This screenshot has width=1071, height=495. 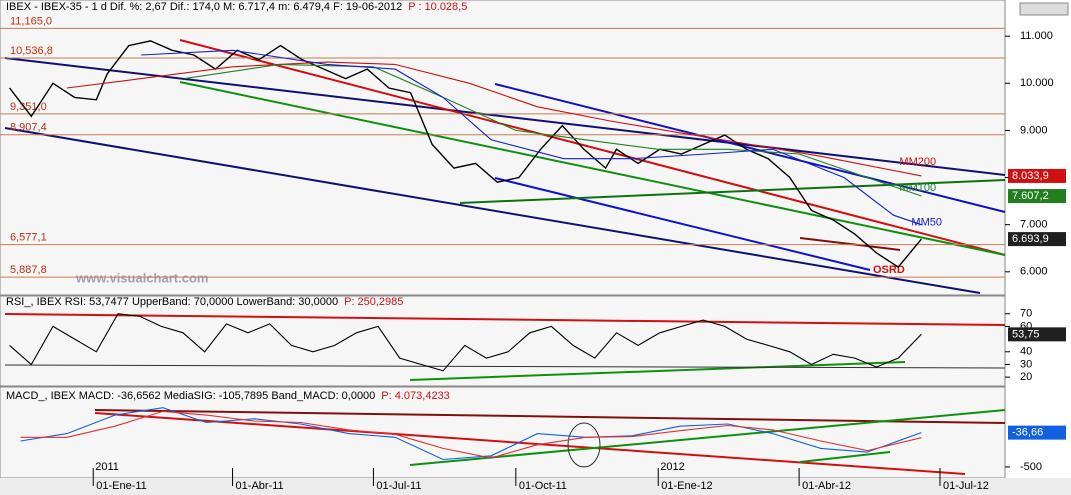 What do you see at coordinates (1034, 130) in the screenshot?
I see `y-tick-label: 9.000` at bounding box center [1034, 130].